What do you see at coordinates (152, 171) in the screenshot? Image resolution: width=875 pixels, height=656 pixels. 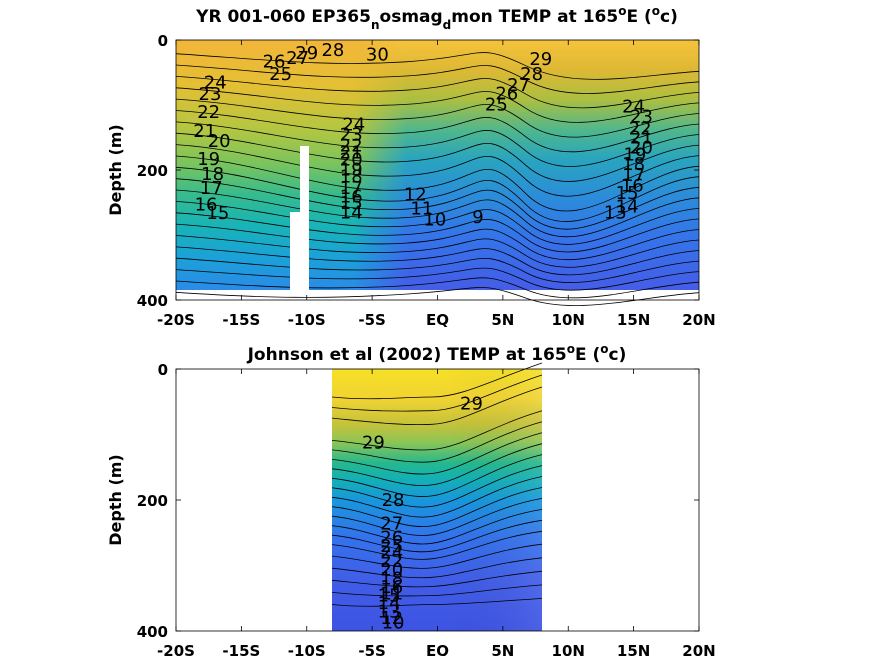 I see `top-y-tick-label: 200` at bounding box center [152, 171].